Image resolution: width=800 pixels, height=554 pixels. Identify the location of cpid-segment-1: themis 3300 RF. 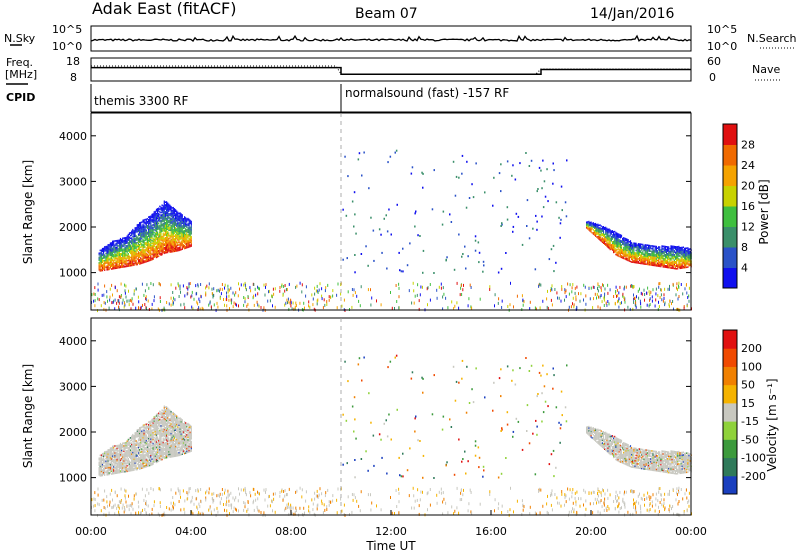
(141, 101).